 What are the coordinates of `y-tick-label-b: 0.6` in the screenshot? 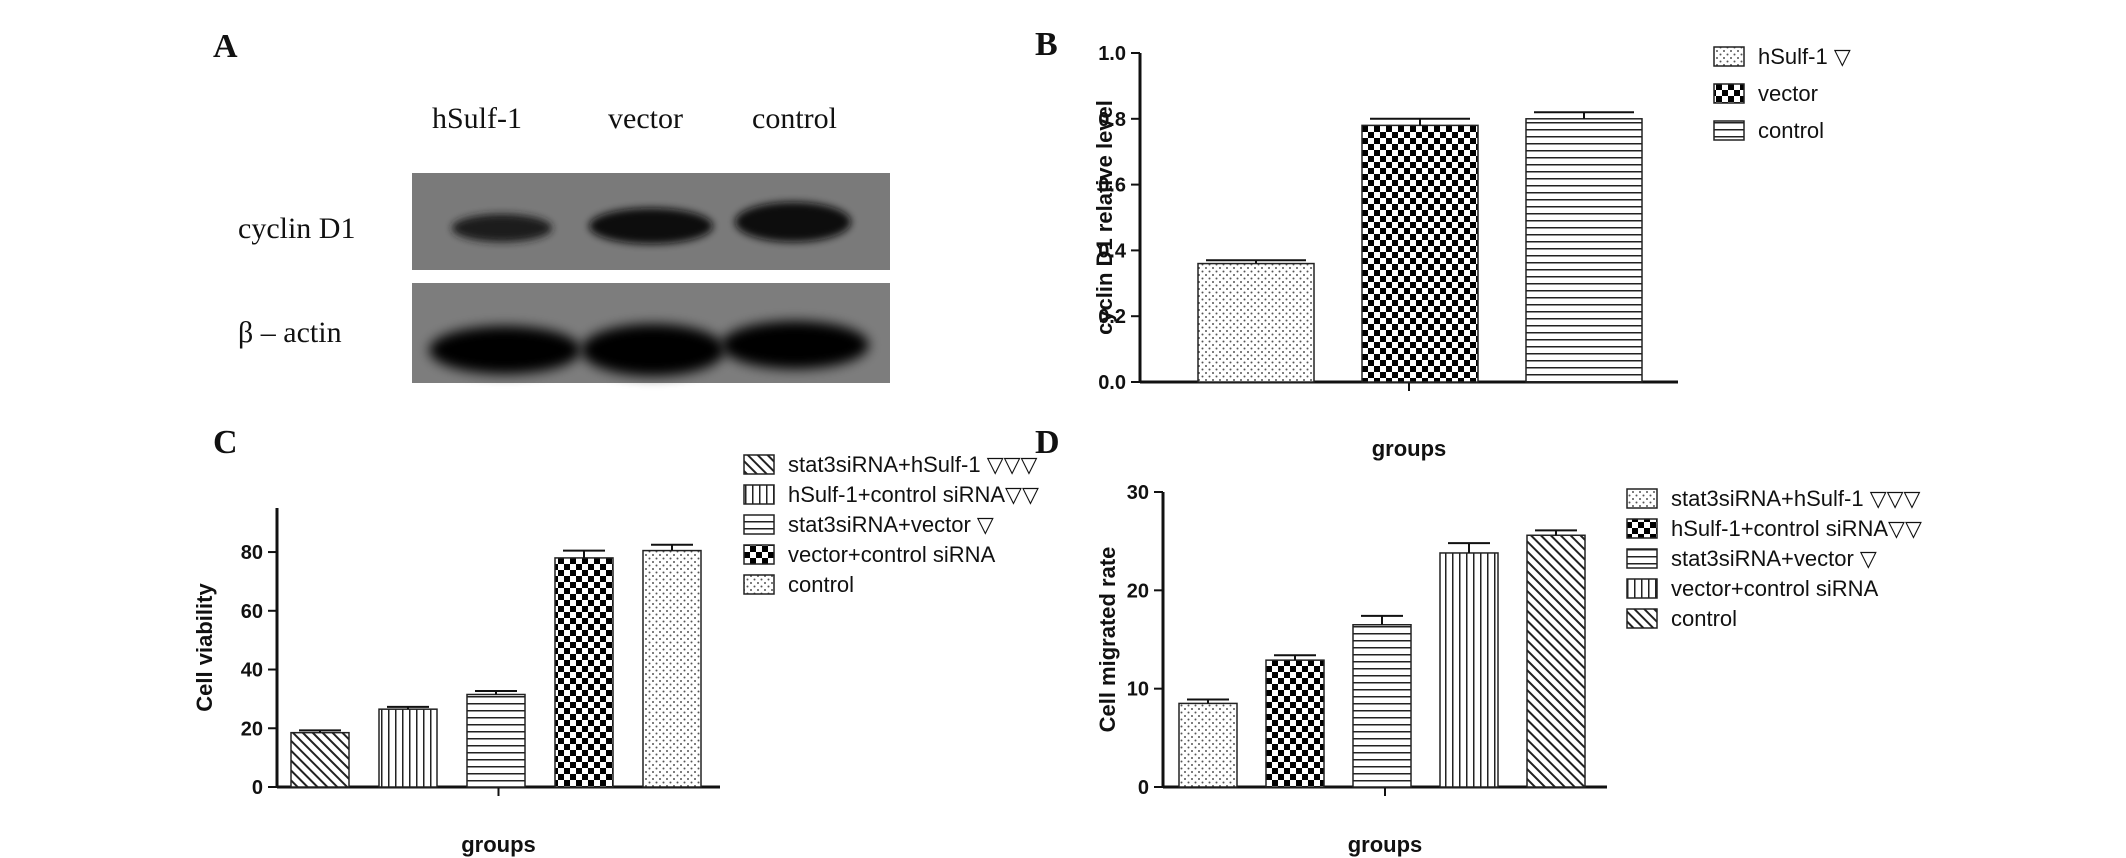 It's located at (1112, 186).